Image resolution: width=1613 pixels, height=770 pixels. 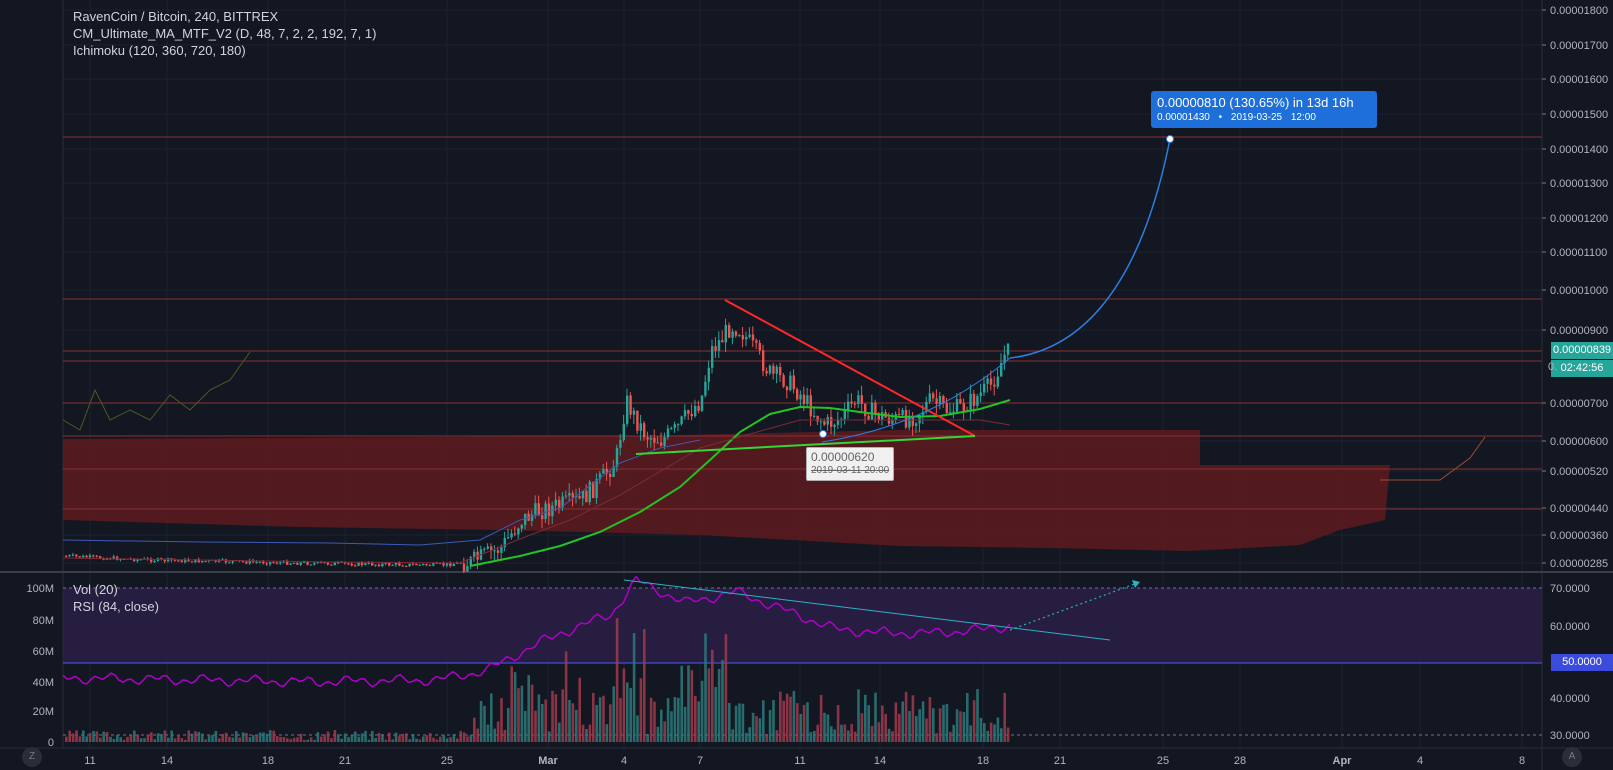 What do you see at coordinates (1579, 219) in the screenshot?
I see `price-tick-label: 0.00001200` at bounding box center [1579, 219].